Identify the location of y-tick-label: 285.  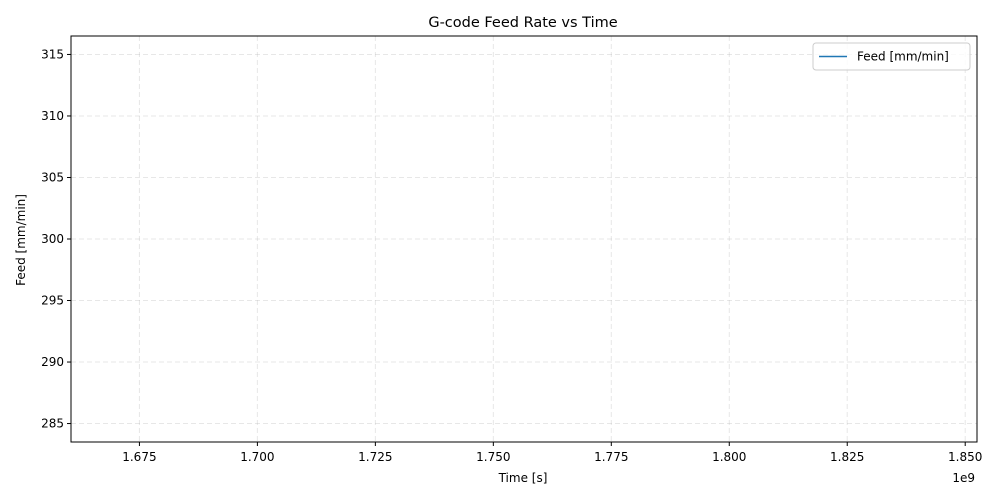
(52, 424).